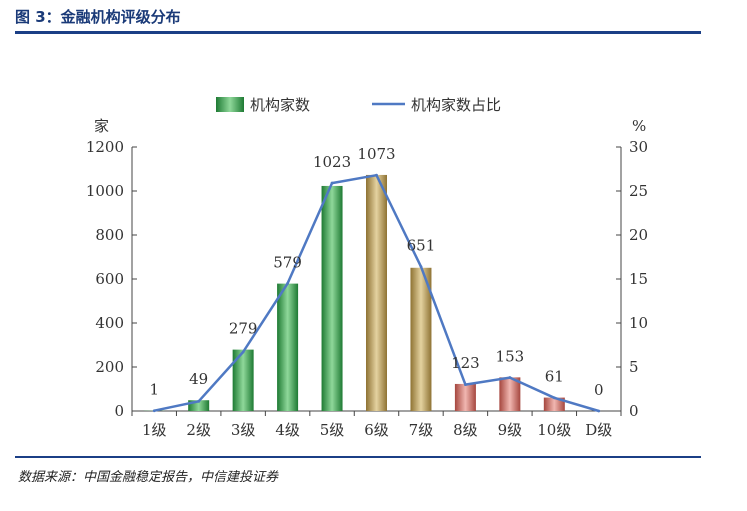  Describe the element at coordinates (109, 367) in the screenshot. I see `y-left-tick-label: 200` at that location.